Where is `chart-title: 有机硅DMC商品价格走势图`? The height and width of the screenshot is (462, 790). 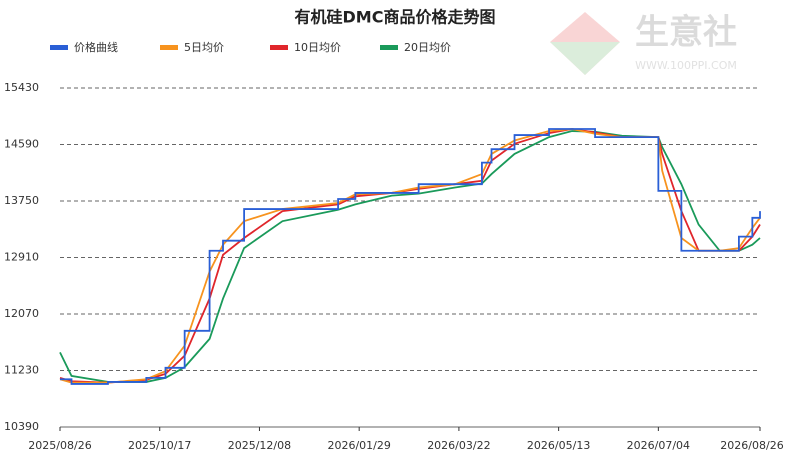 chart-title: 有机硅DMC商品价格走势图 is located at coordinates (395, 17).